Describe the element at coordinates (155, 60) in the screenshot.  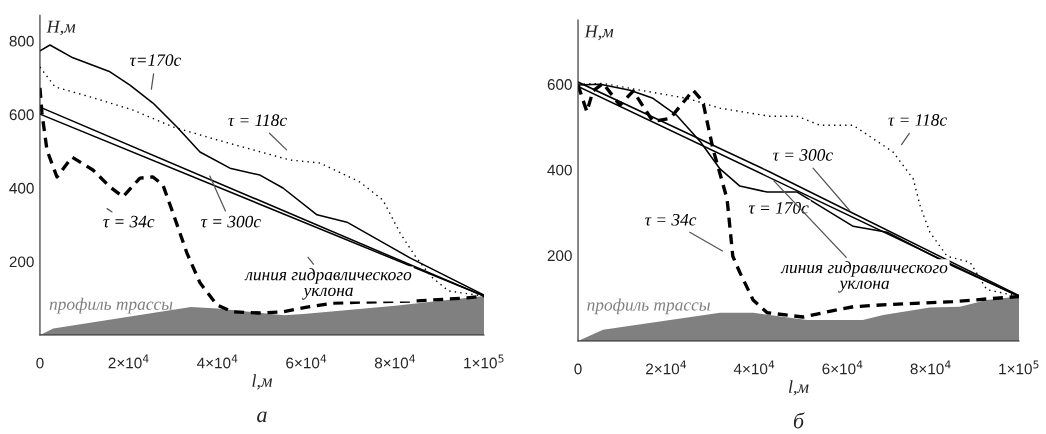
I see `series-label: τ=170c` at that location.